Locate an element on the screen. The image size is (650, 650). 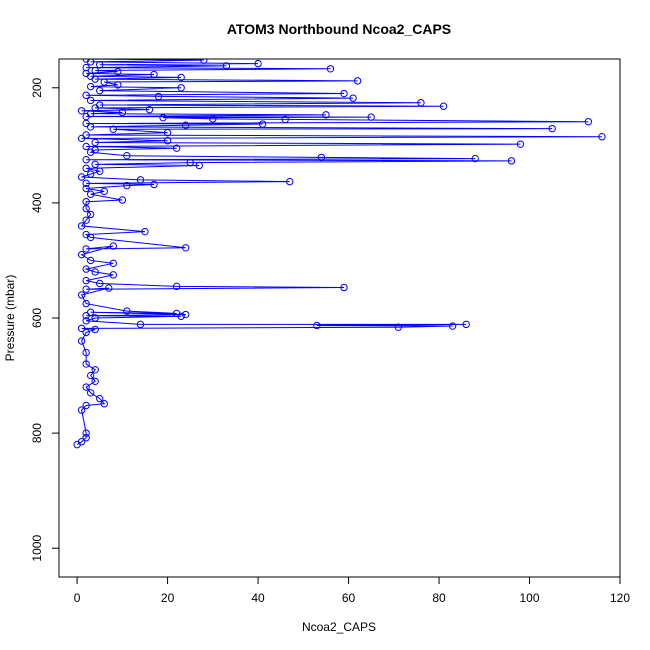
y-axis: 200 400 600 800 1000 is located at coordinates (45, 319).